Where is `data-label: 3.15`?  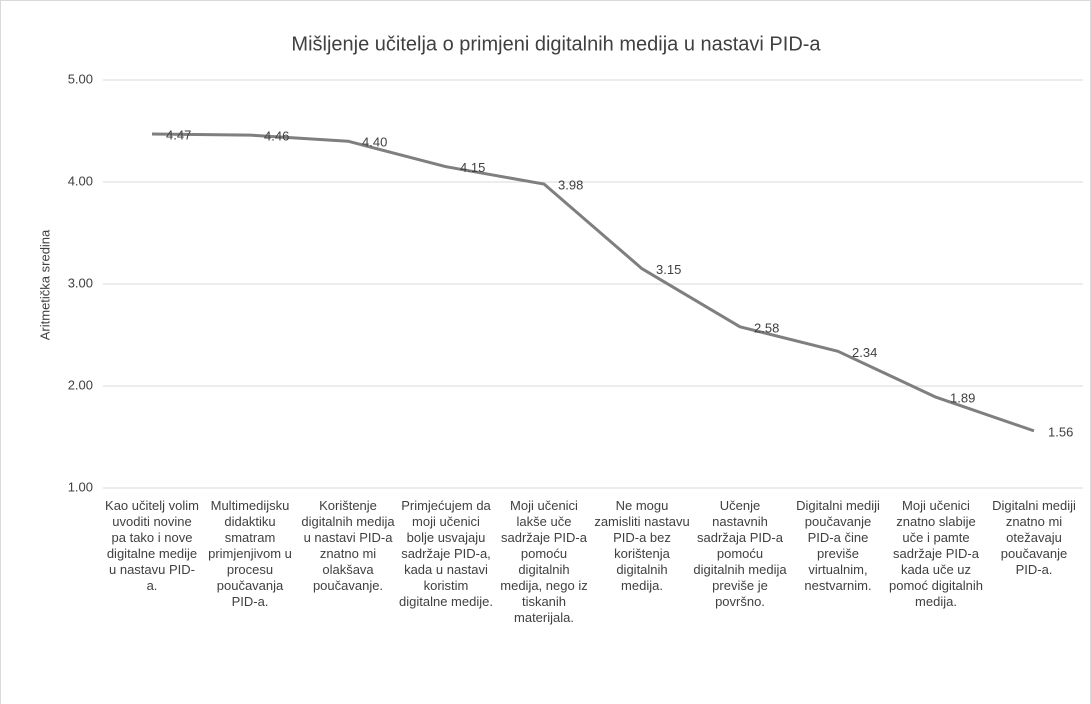
data-label: 3.15 is located at coordinates (668, 269).